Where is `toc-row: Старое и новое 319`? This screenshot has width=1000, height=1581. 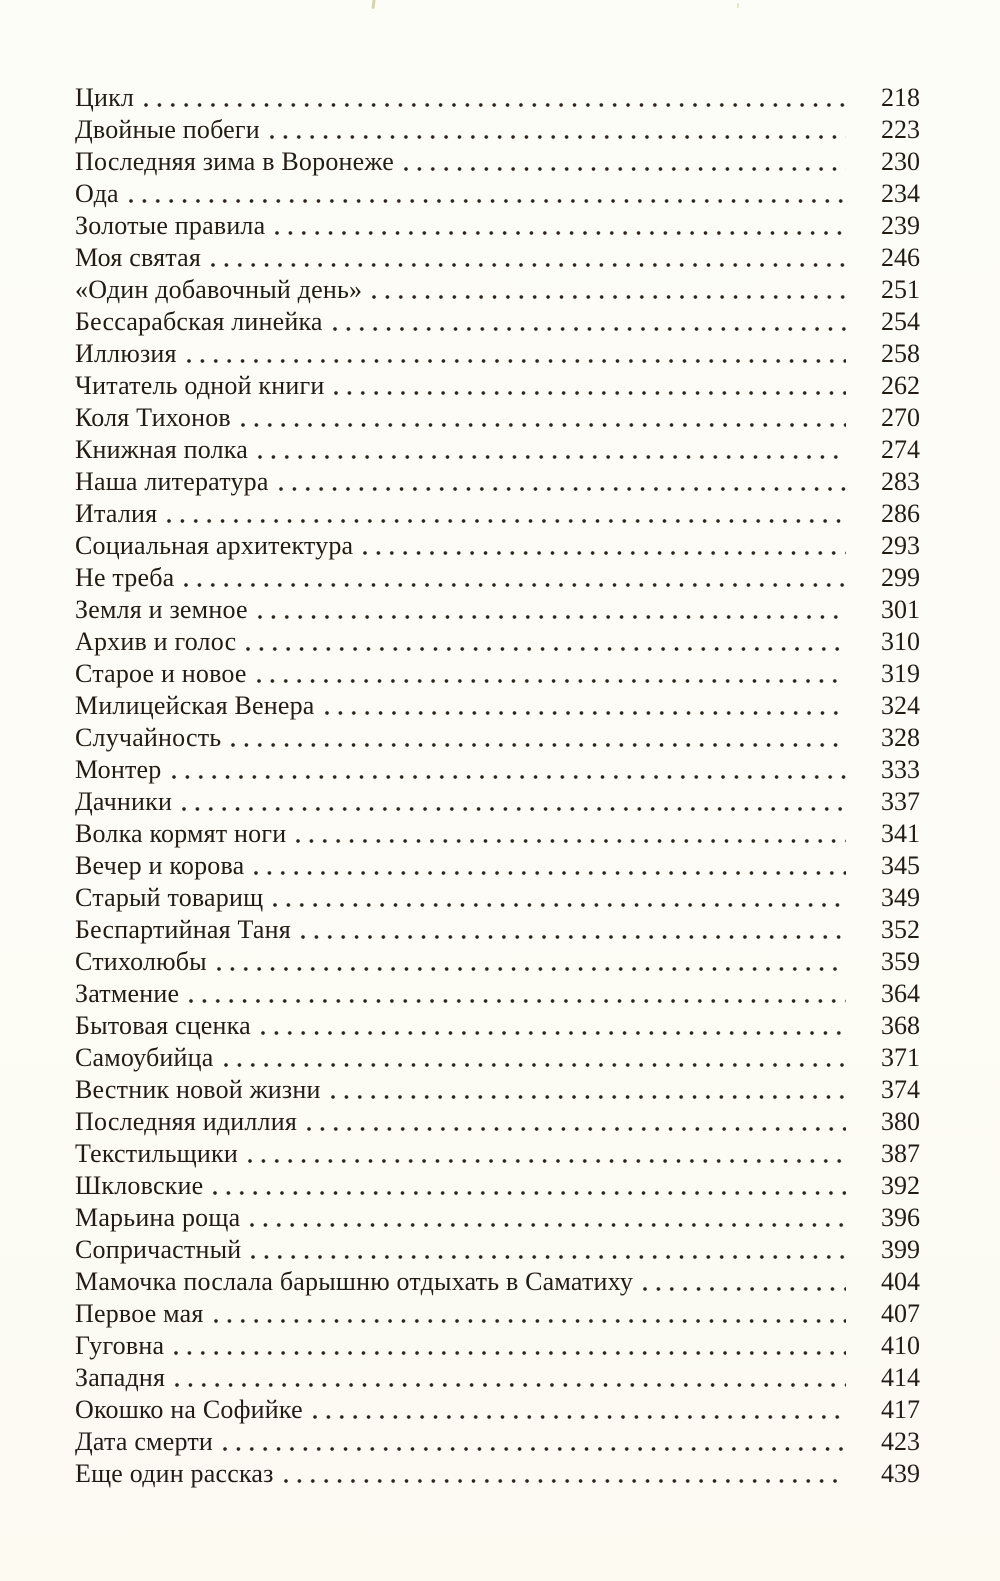 toc-row: Старое и новое 319 is located at coordinates (497, 674).